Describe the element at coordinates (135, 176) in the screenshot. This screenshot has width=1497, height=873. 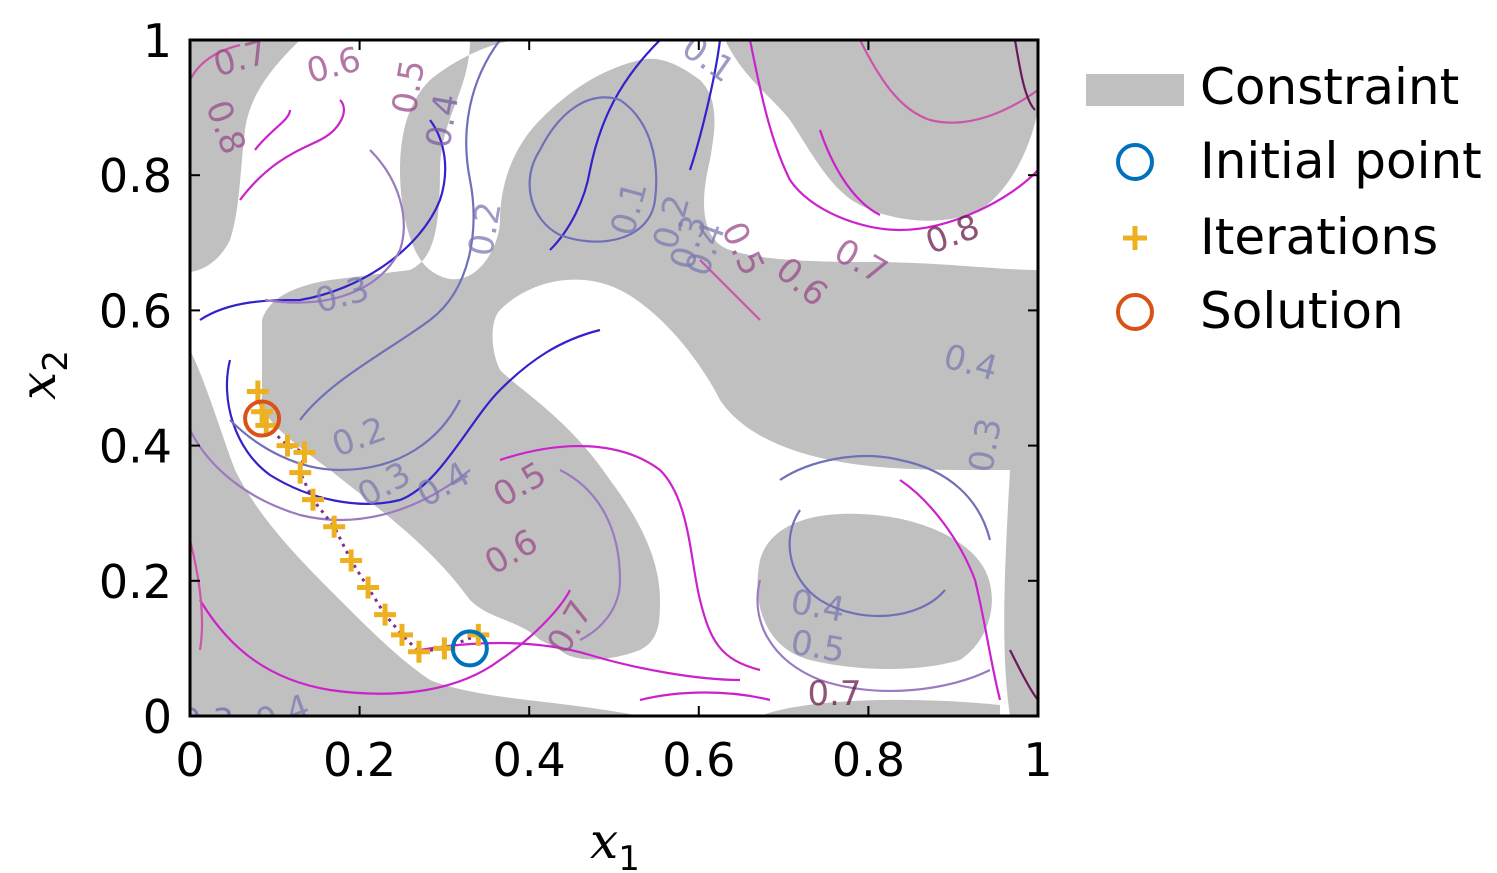
I see `y-tick-label: 0.8` at that location.